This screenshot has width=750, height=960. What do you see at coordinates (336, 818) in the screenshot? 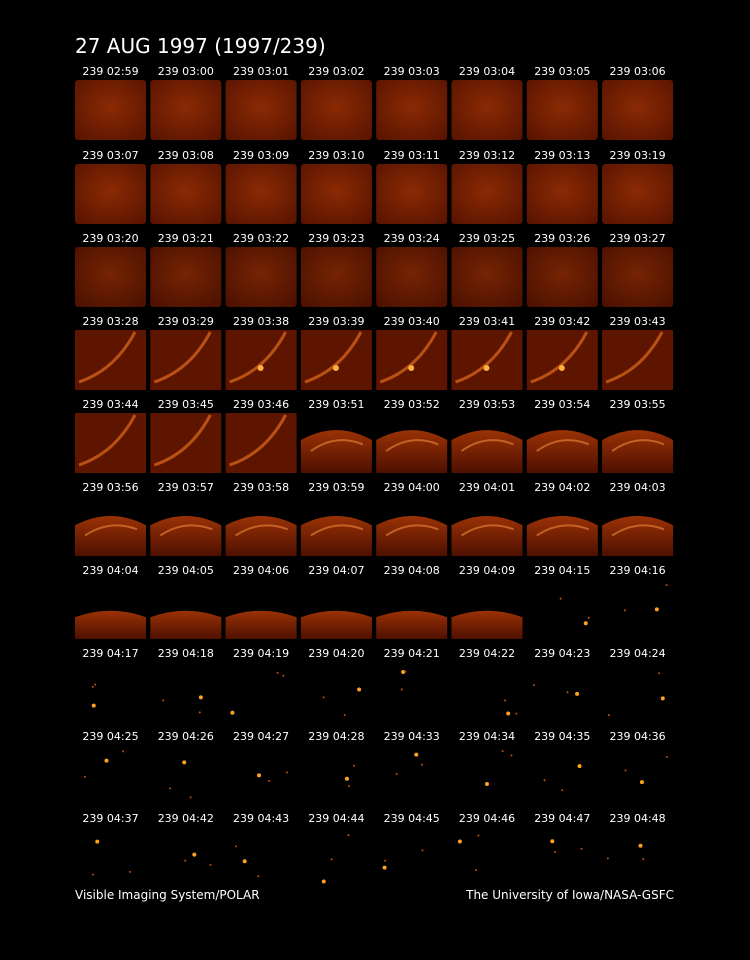
I see `frame-label: 239 04:44` at bounding box center [336, 818].